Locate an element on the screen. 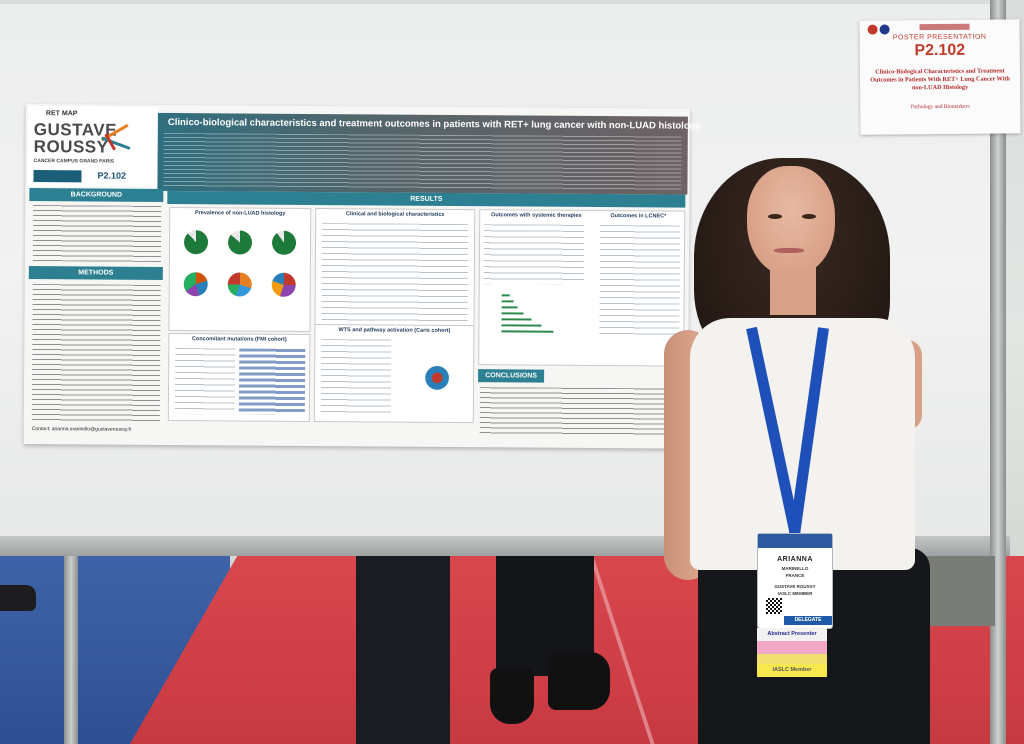  panel-prevalence: Prevalence of non-LUAD histology is located at coordinates (240, 269).